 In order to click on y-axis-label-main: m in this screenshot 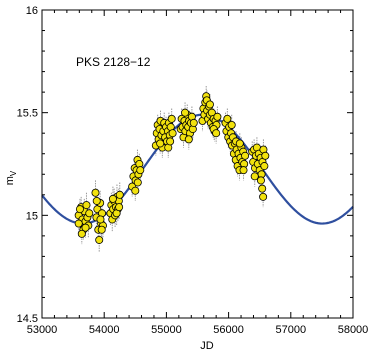, I will do `click(10, 180)`.